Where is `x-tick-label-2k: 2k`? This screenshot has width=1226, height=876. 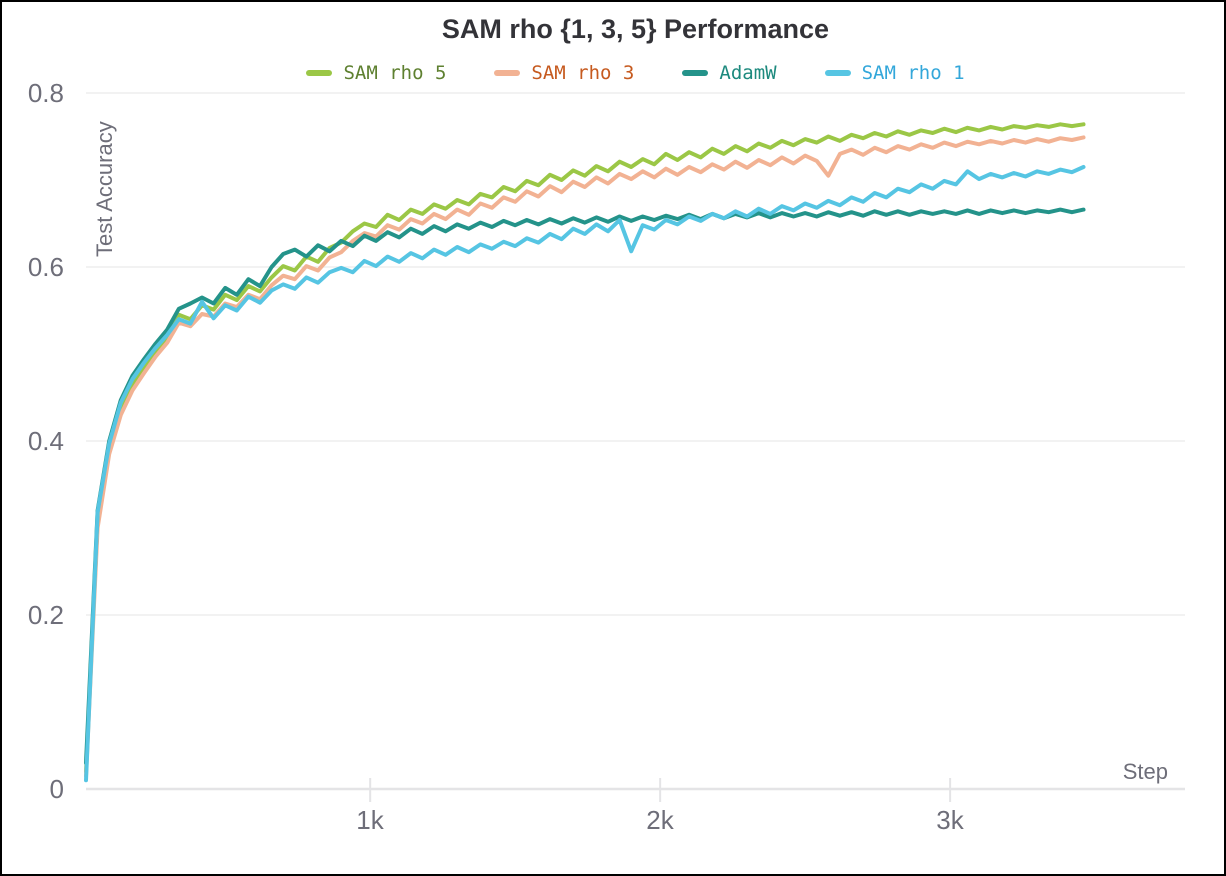 x-tick-label-2k: 2k is located at coordinates (660, 820).